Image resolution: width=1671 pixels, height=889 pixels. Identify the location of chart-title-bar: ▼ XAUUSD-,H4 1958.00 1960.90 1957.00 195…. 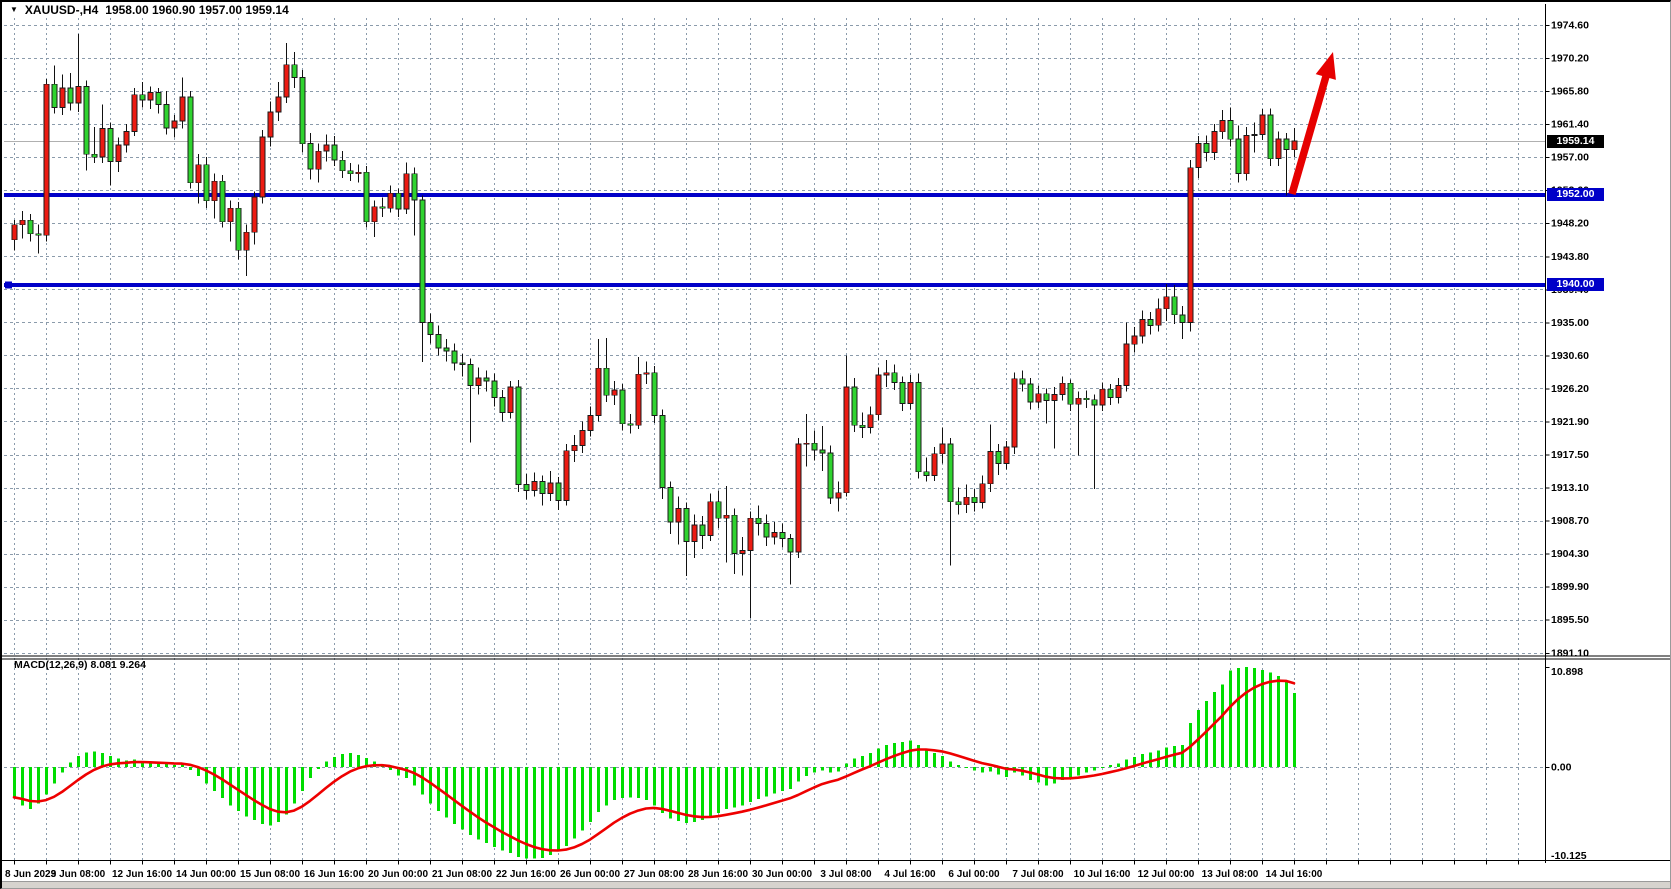
(149, 10).